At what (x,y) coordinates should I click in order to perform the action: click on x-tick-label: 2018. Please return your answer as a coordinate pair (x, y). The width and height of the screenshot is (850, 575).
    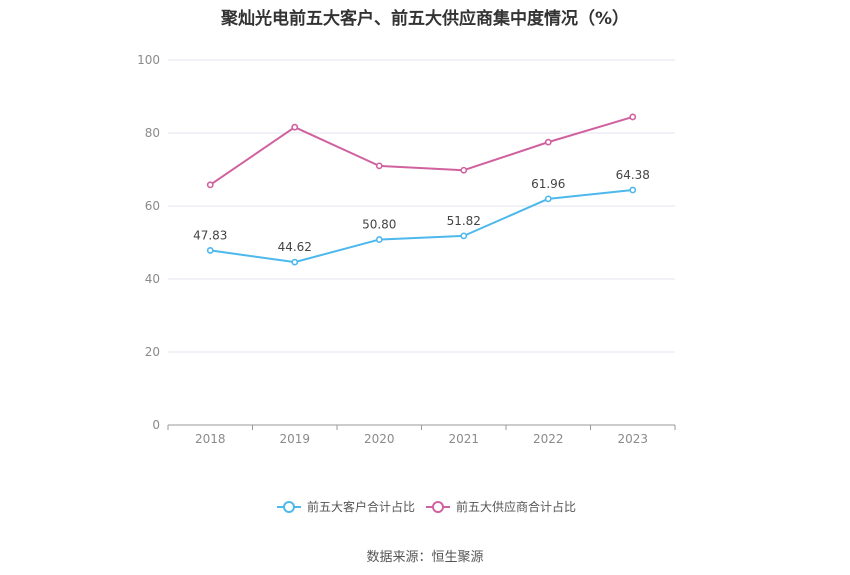
    Looking at the image, I should click on (210, 439).